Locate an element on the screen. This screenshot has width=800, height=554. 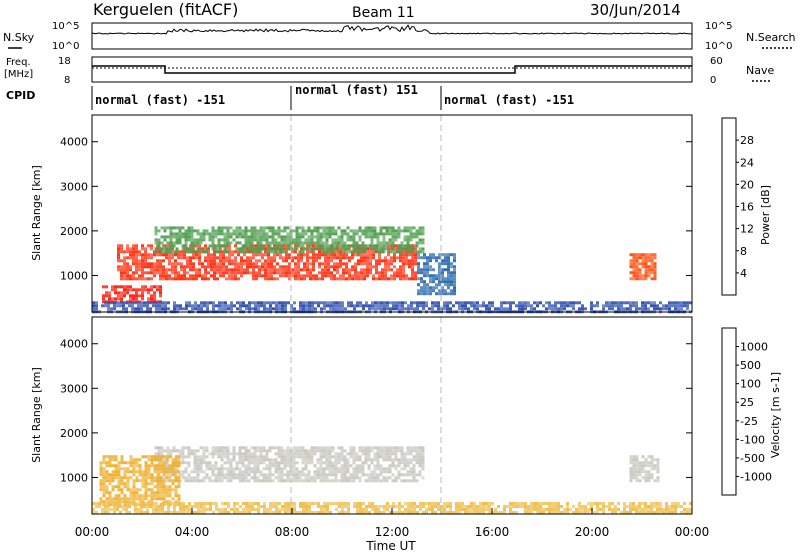
time-xlabel: Time UT is located at coordinates (390, 546).